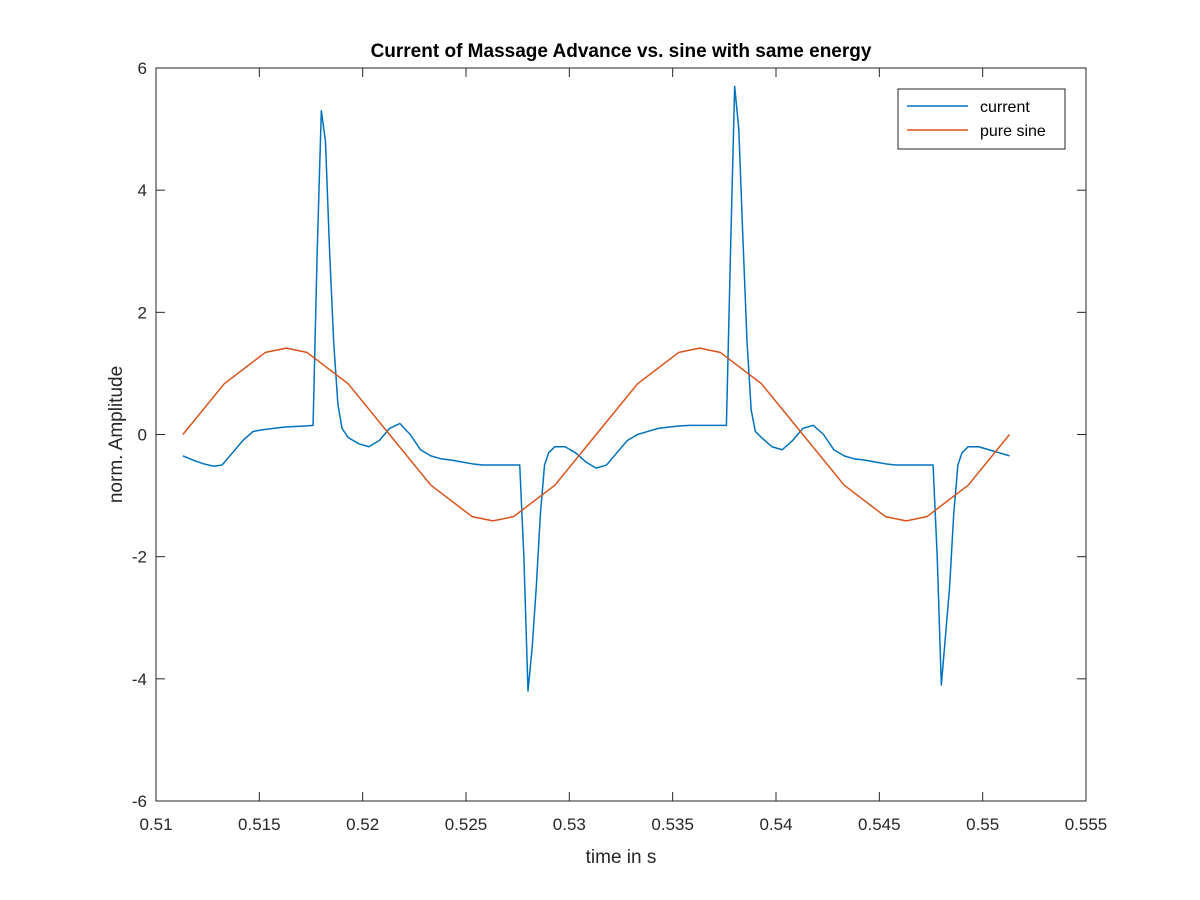 The image size is (1200, 900). Describe the element at coordinates (982, 824) in the screenshot. I see `x-tick-label: 0.55` at that location.